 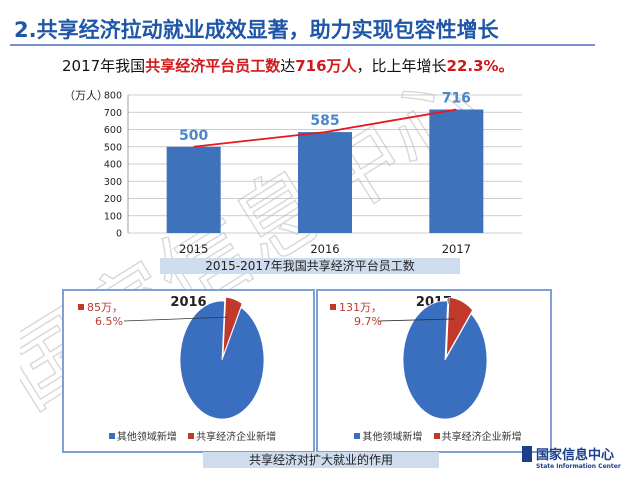 I want to click on headline-part-2: 达, so click(x=288, y=66).